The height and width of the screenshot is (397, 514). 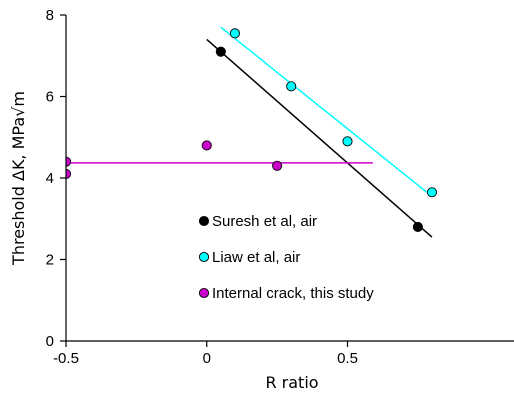 What do you see at coordinates (50, 260) in the screenshot?
I see `y-tick-label: 2` at bounding box center [50, 260].